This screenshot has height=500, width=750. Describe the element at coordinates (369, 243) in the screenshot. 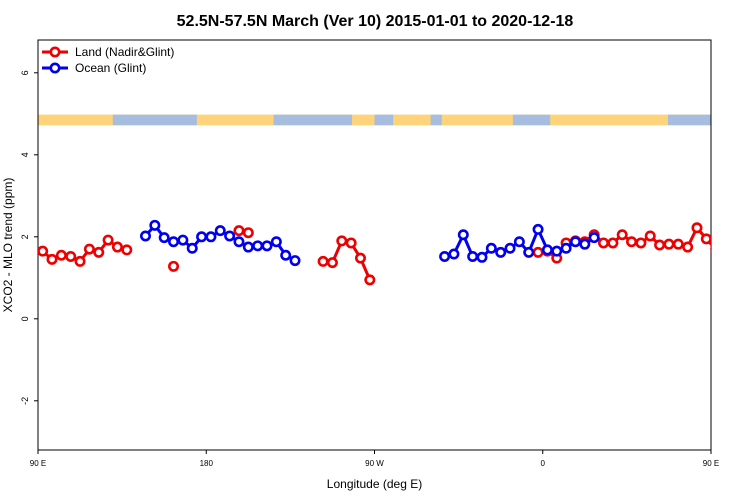

I see `series-ocean` at that location.